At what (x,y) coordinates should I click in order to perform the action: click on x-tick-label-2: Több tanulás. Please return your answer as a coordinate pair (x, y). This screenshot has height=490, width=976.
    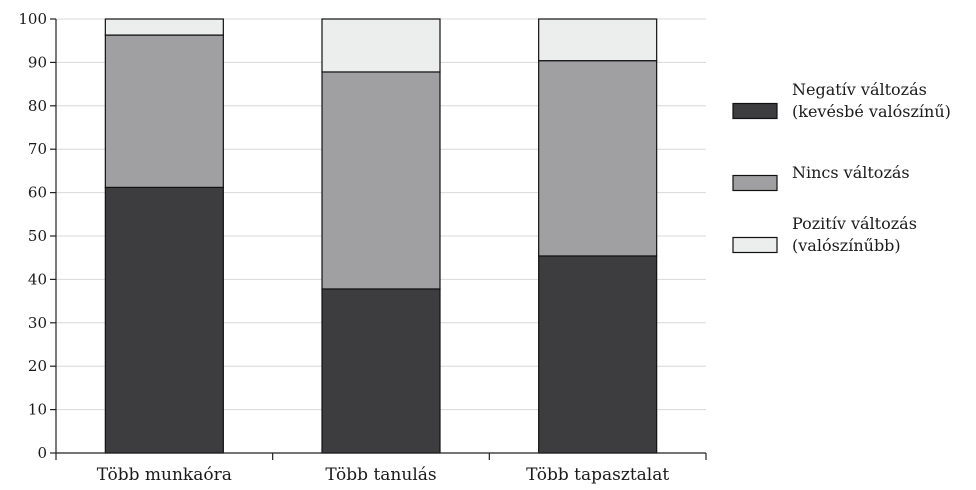
    Looking at the image, I should click on (380, 475).